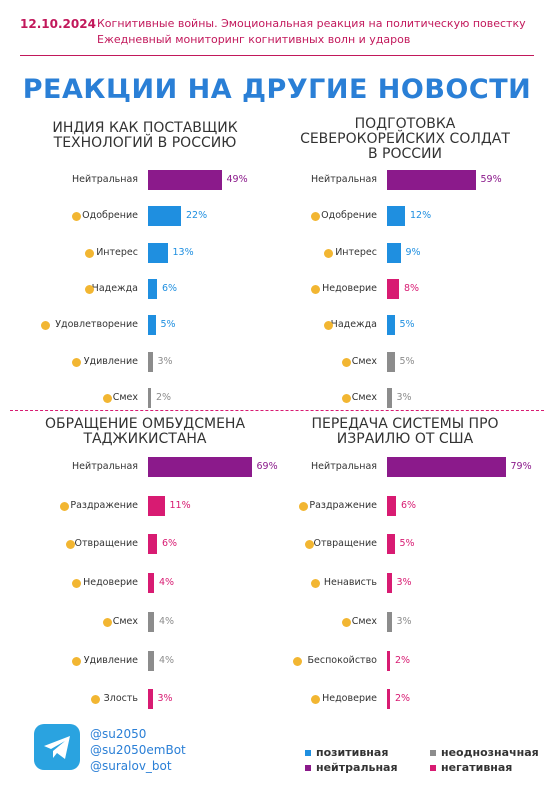  Describe the element at coordinates (349, 699) in the screenshot. I see `category-label: Недоверие` at that location.